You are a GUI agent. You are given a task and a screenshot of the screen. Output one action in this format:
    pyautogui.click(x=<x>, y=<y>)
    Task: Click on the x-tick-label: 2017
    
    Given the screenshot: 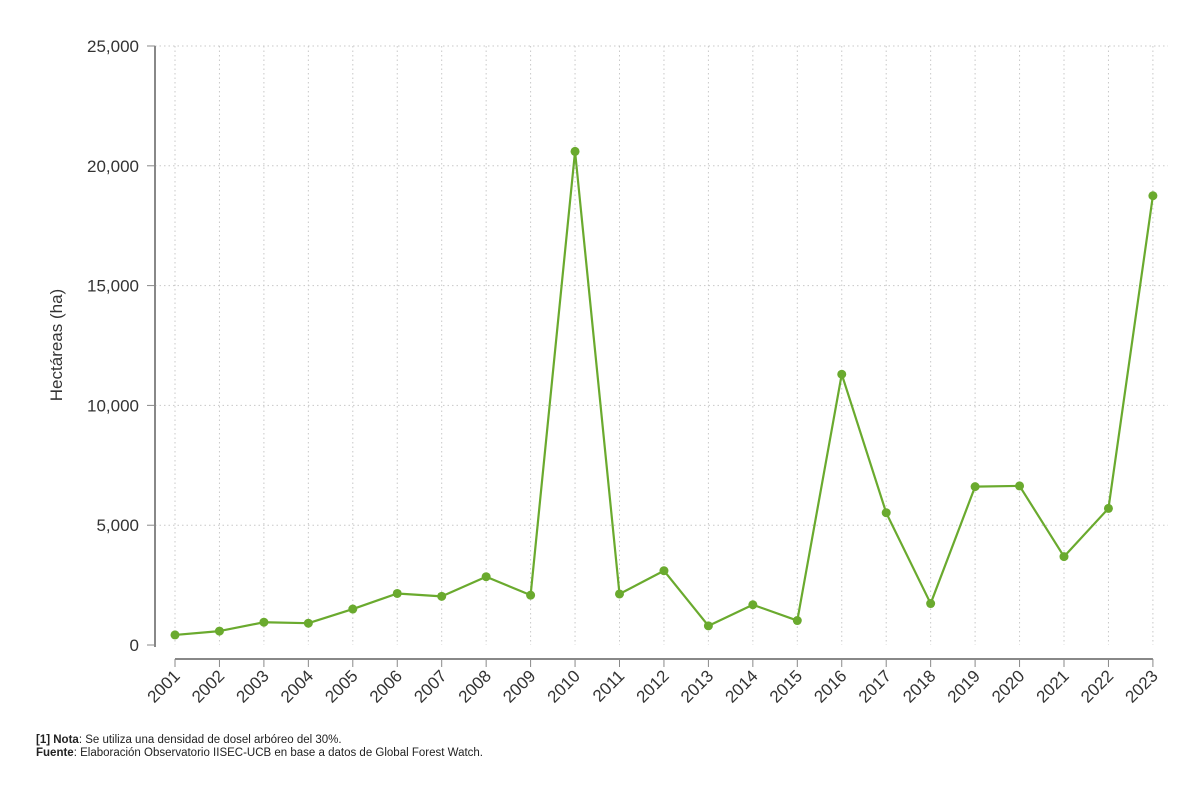 What is the action you would take?
    pyautogui.click(x=875, y=686)
    